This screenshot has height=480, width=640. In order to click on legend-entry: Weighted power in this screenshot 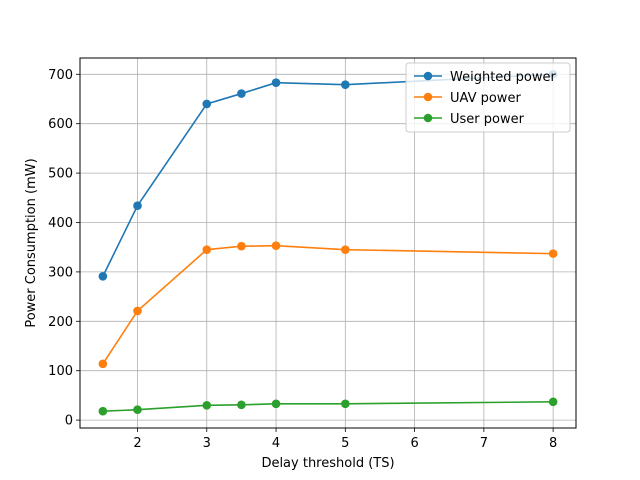, I will do `click(485, 77)`.